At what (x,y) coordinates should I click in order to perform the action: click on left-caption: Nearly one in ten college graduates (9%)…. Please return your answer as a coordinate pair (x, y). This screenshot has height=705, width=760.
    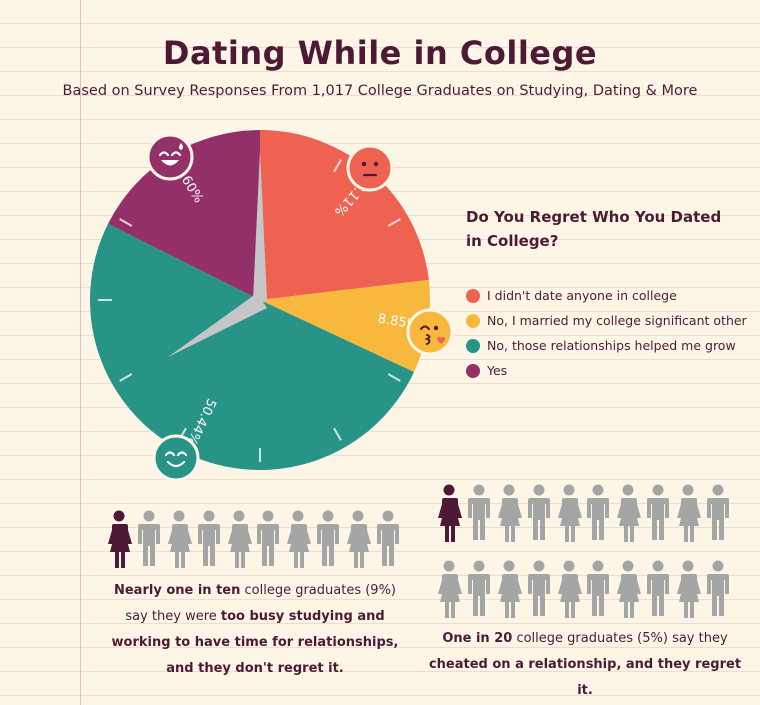
    Looking at the image, I should click on (255, 630).